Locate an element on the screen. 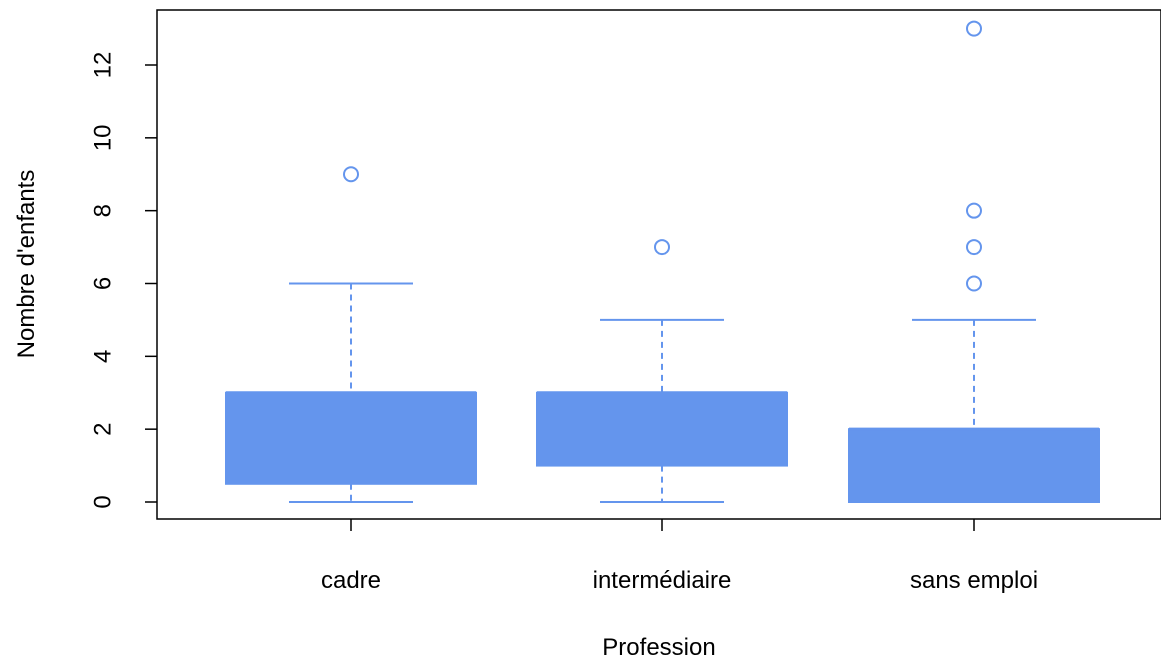 This screenshot has width=1161, height=669. y-axis: 0 2 4 6 8 10 12 is located at coordinates (123, 280).